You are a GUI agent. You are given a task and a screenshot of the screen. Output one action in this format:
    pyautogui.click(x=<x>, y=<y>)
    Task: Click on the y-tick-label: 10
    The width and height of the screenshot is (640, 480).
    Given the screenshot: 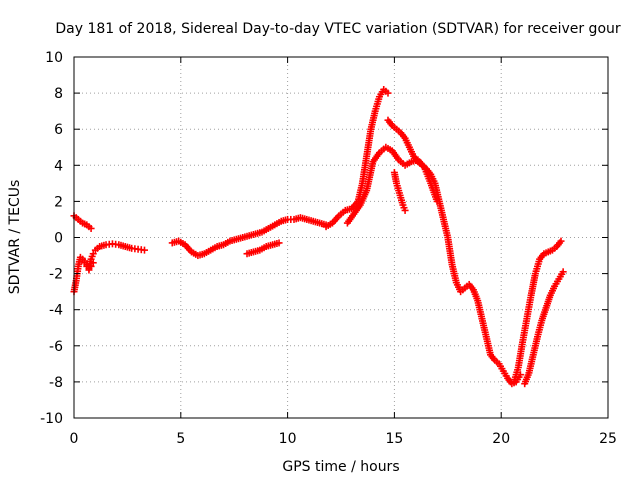 What is the action you would take?
    pyautogui.click(x=54, y=58)
    